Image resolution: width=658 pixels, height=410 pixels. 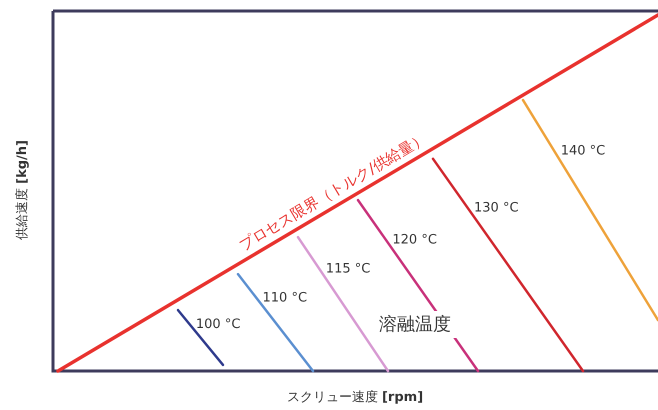 I want to click on series-label: 110 °C, so click(x=285, y=298).